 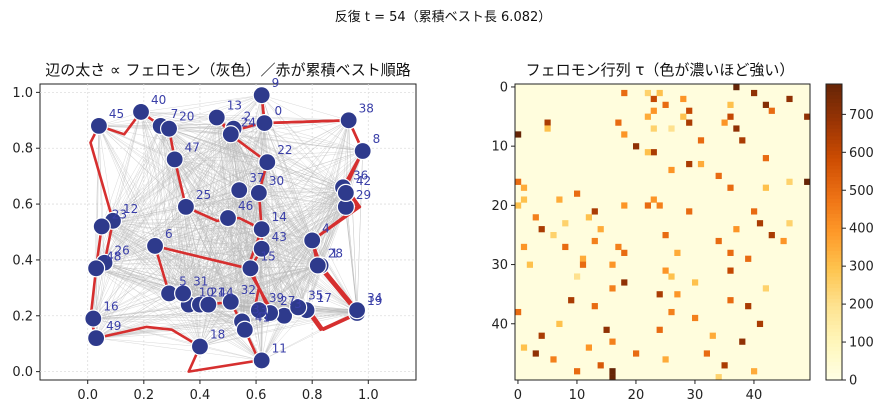 What do you see at coordinates (228, 70) in the screenshot?
I see `tour-graph-title: 辺の太さ ∝ フェロモン（灰色）／赤が累積ベスト順路` at bounding box center [228, 70].